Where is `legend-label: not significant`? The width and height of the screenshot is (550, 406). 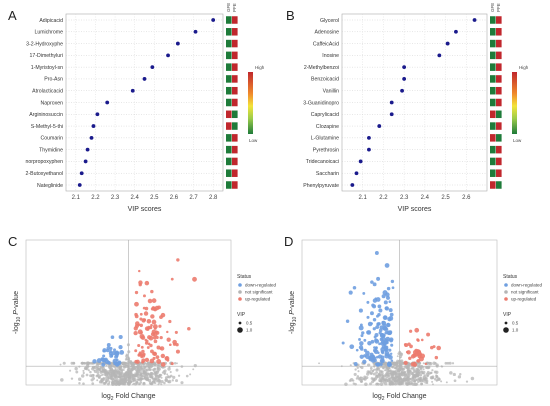
legend-label: not significant is located at coordinates (525, 292).